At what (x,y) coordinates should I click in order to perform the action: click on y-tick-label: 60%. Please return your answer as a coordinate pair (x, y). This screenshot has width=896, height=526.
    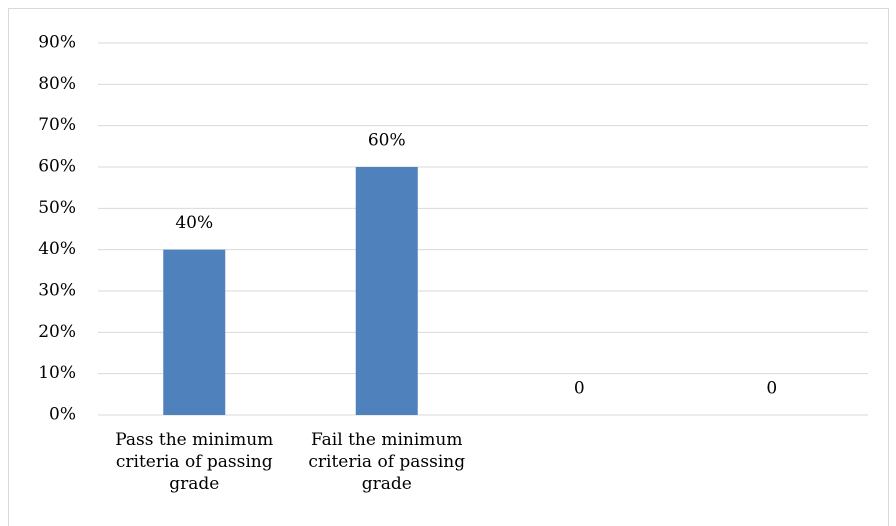
    Looking at the image, I should click on (57, 167).